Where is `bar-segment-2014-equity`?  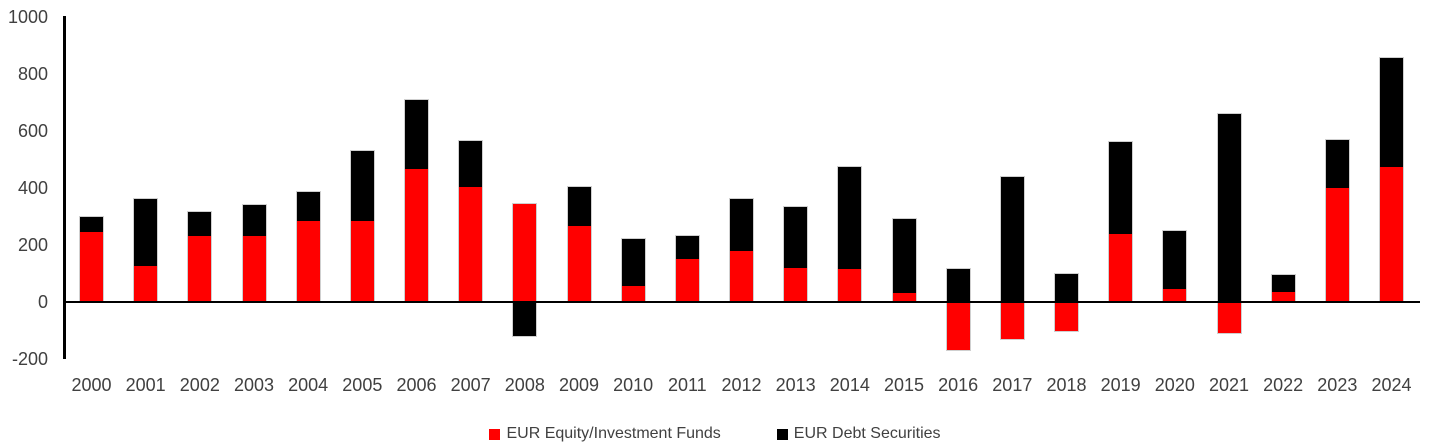 bar-segment-2014-equity is located at coordinates (850, 285).